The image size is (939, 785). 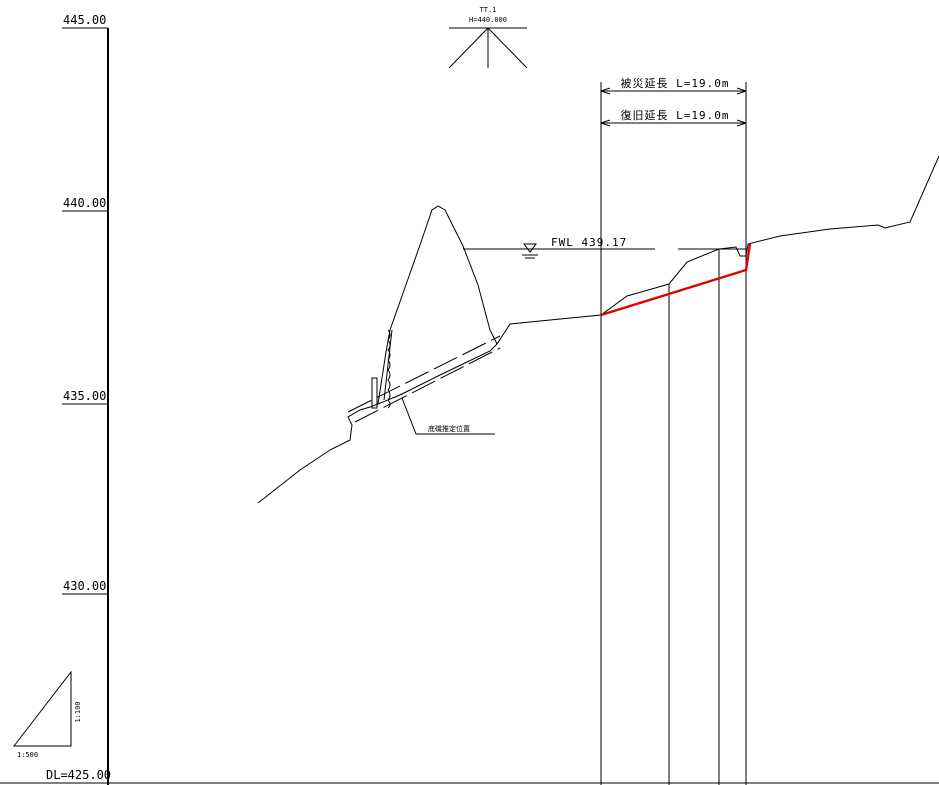 What do you see at coordinates (437, 305) in the screenshot?
I see `embankment-outline` at bounding box center [437, 305].